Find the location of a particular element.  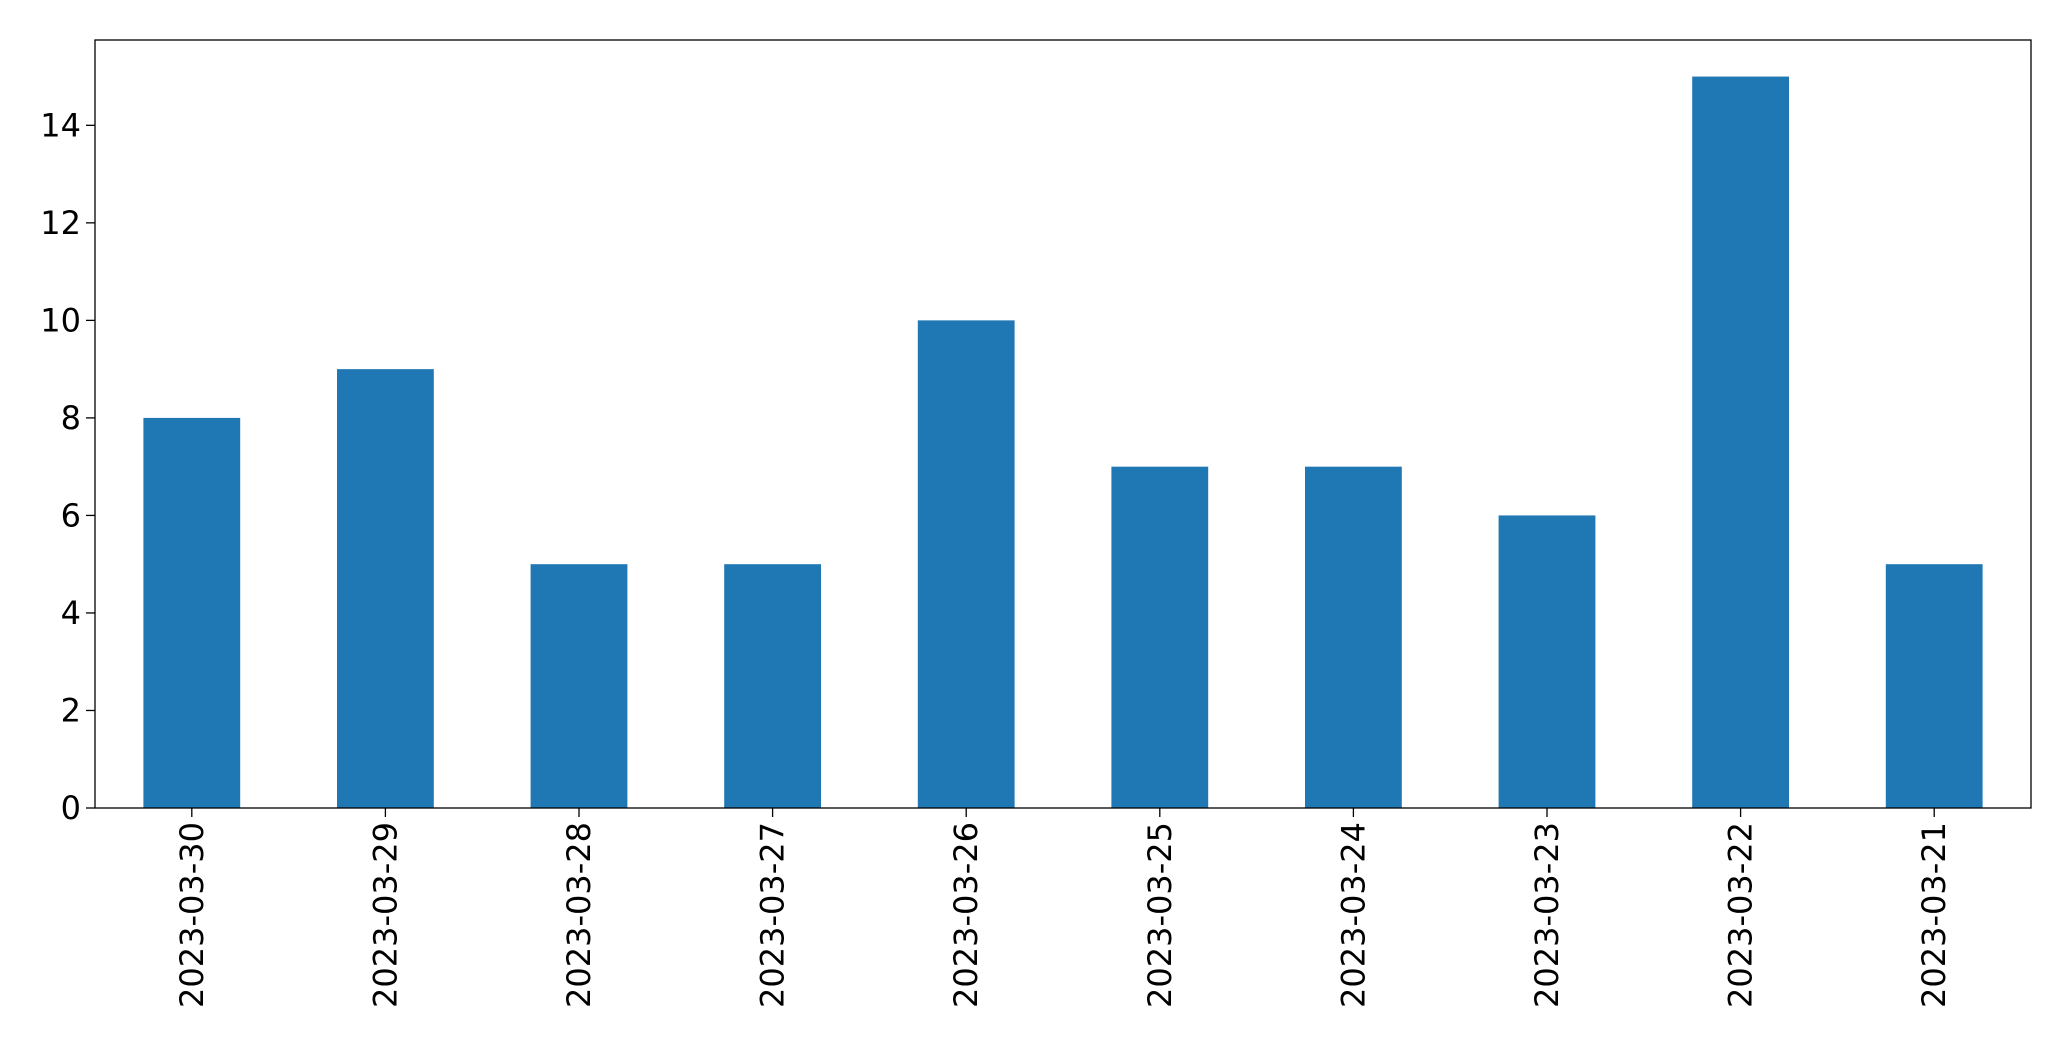

x-tick-label: 2023-03-22 is located at coordinates (1741, 915).